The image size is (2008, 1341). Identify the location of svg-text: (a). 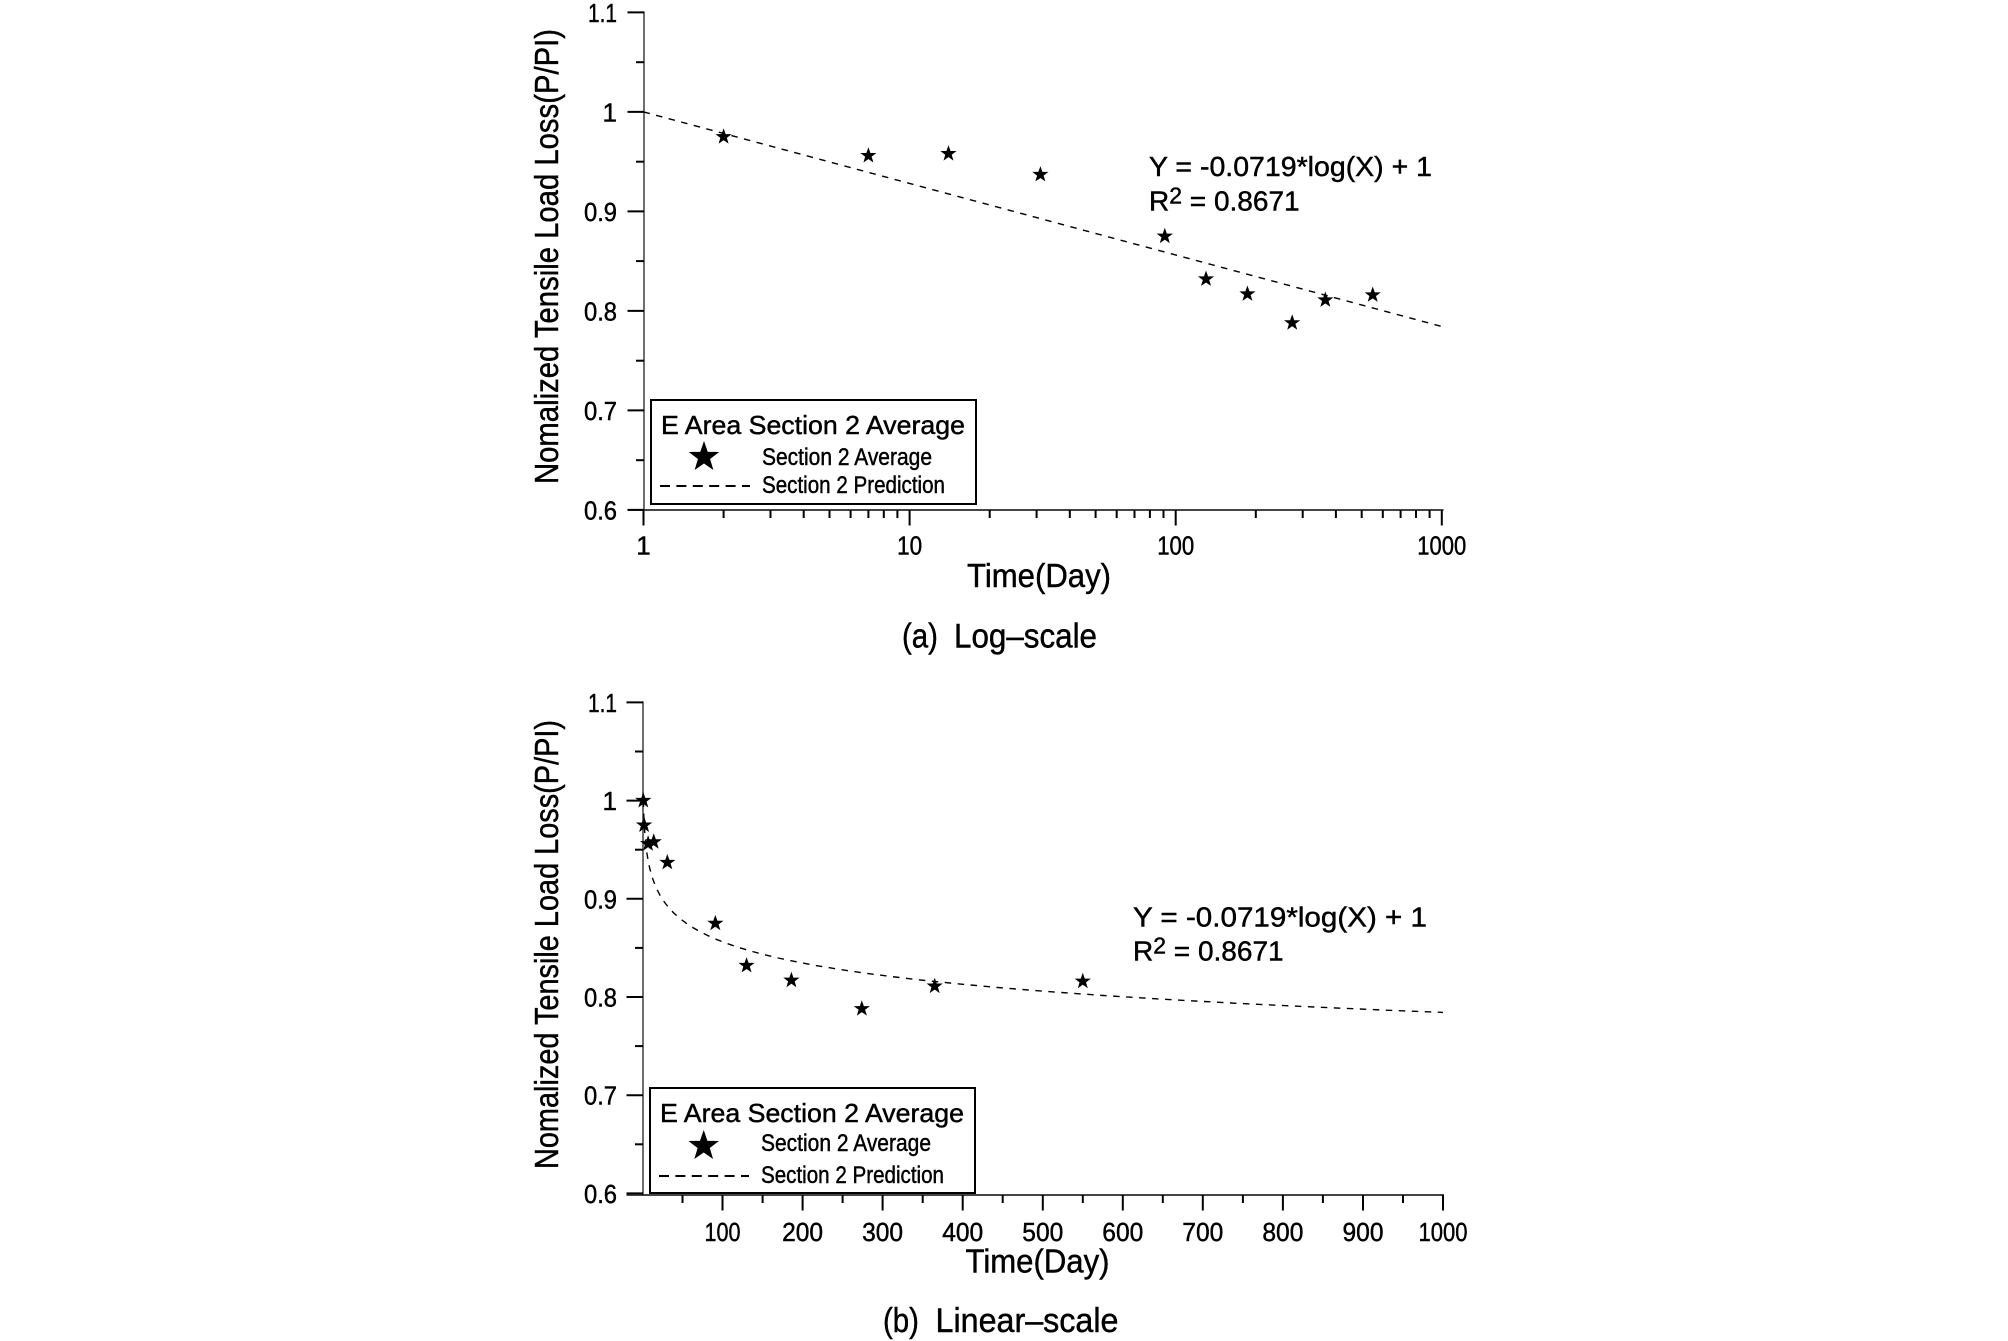
(920, 637).